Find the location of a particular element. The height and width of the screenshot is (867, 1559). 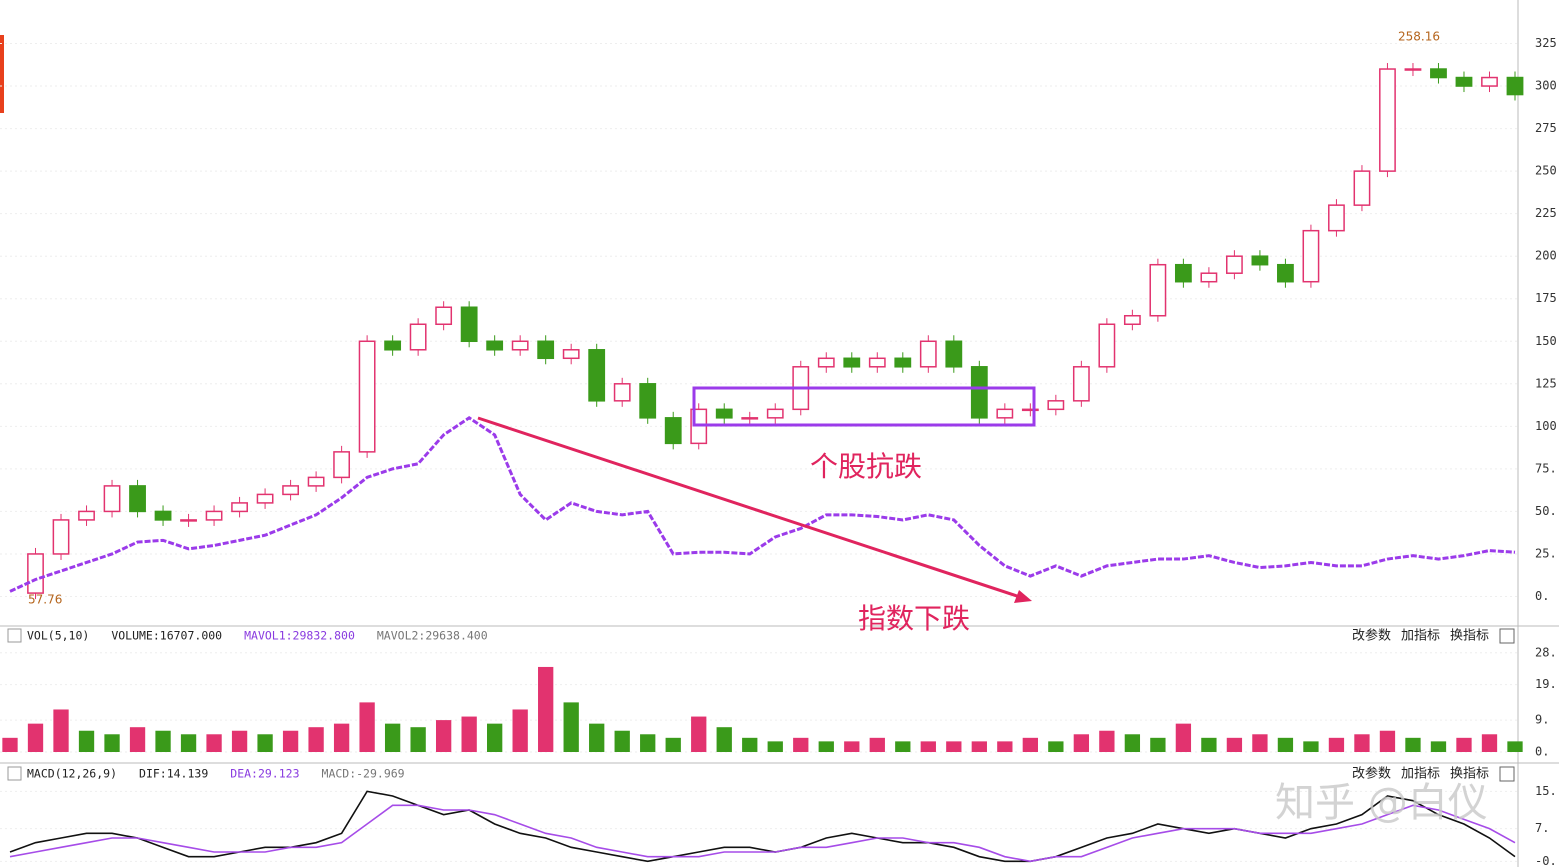

y-tick-label: 9. is located at coordinates (1542, 720).